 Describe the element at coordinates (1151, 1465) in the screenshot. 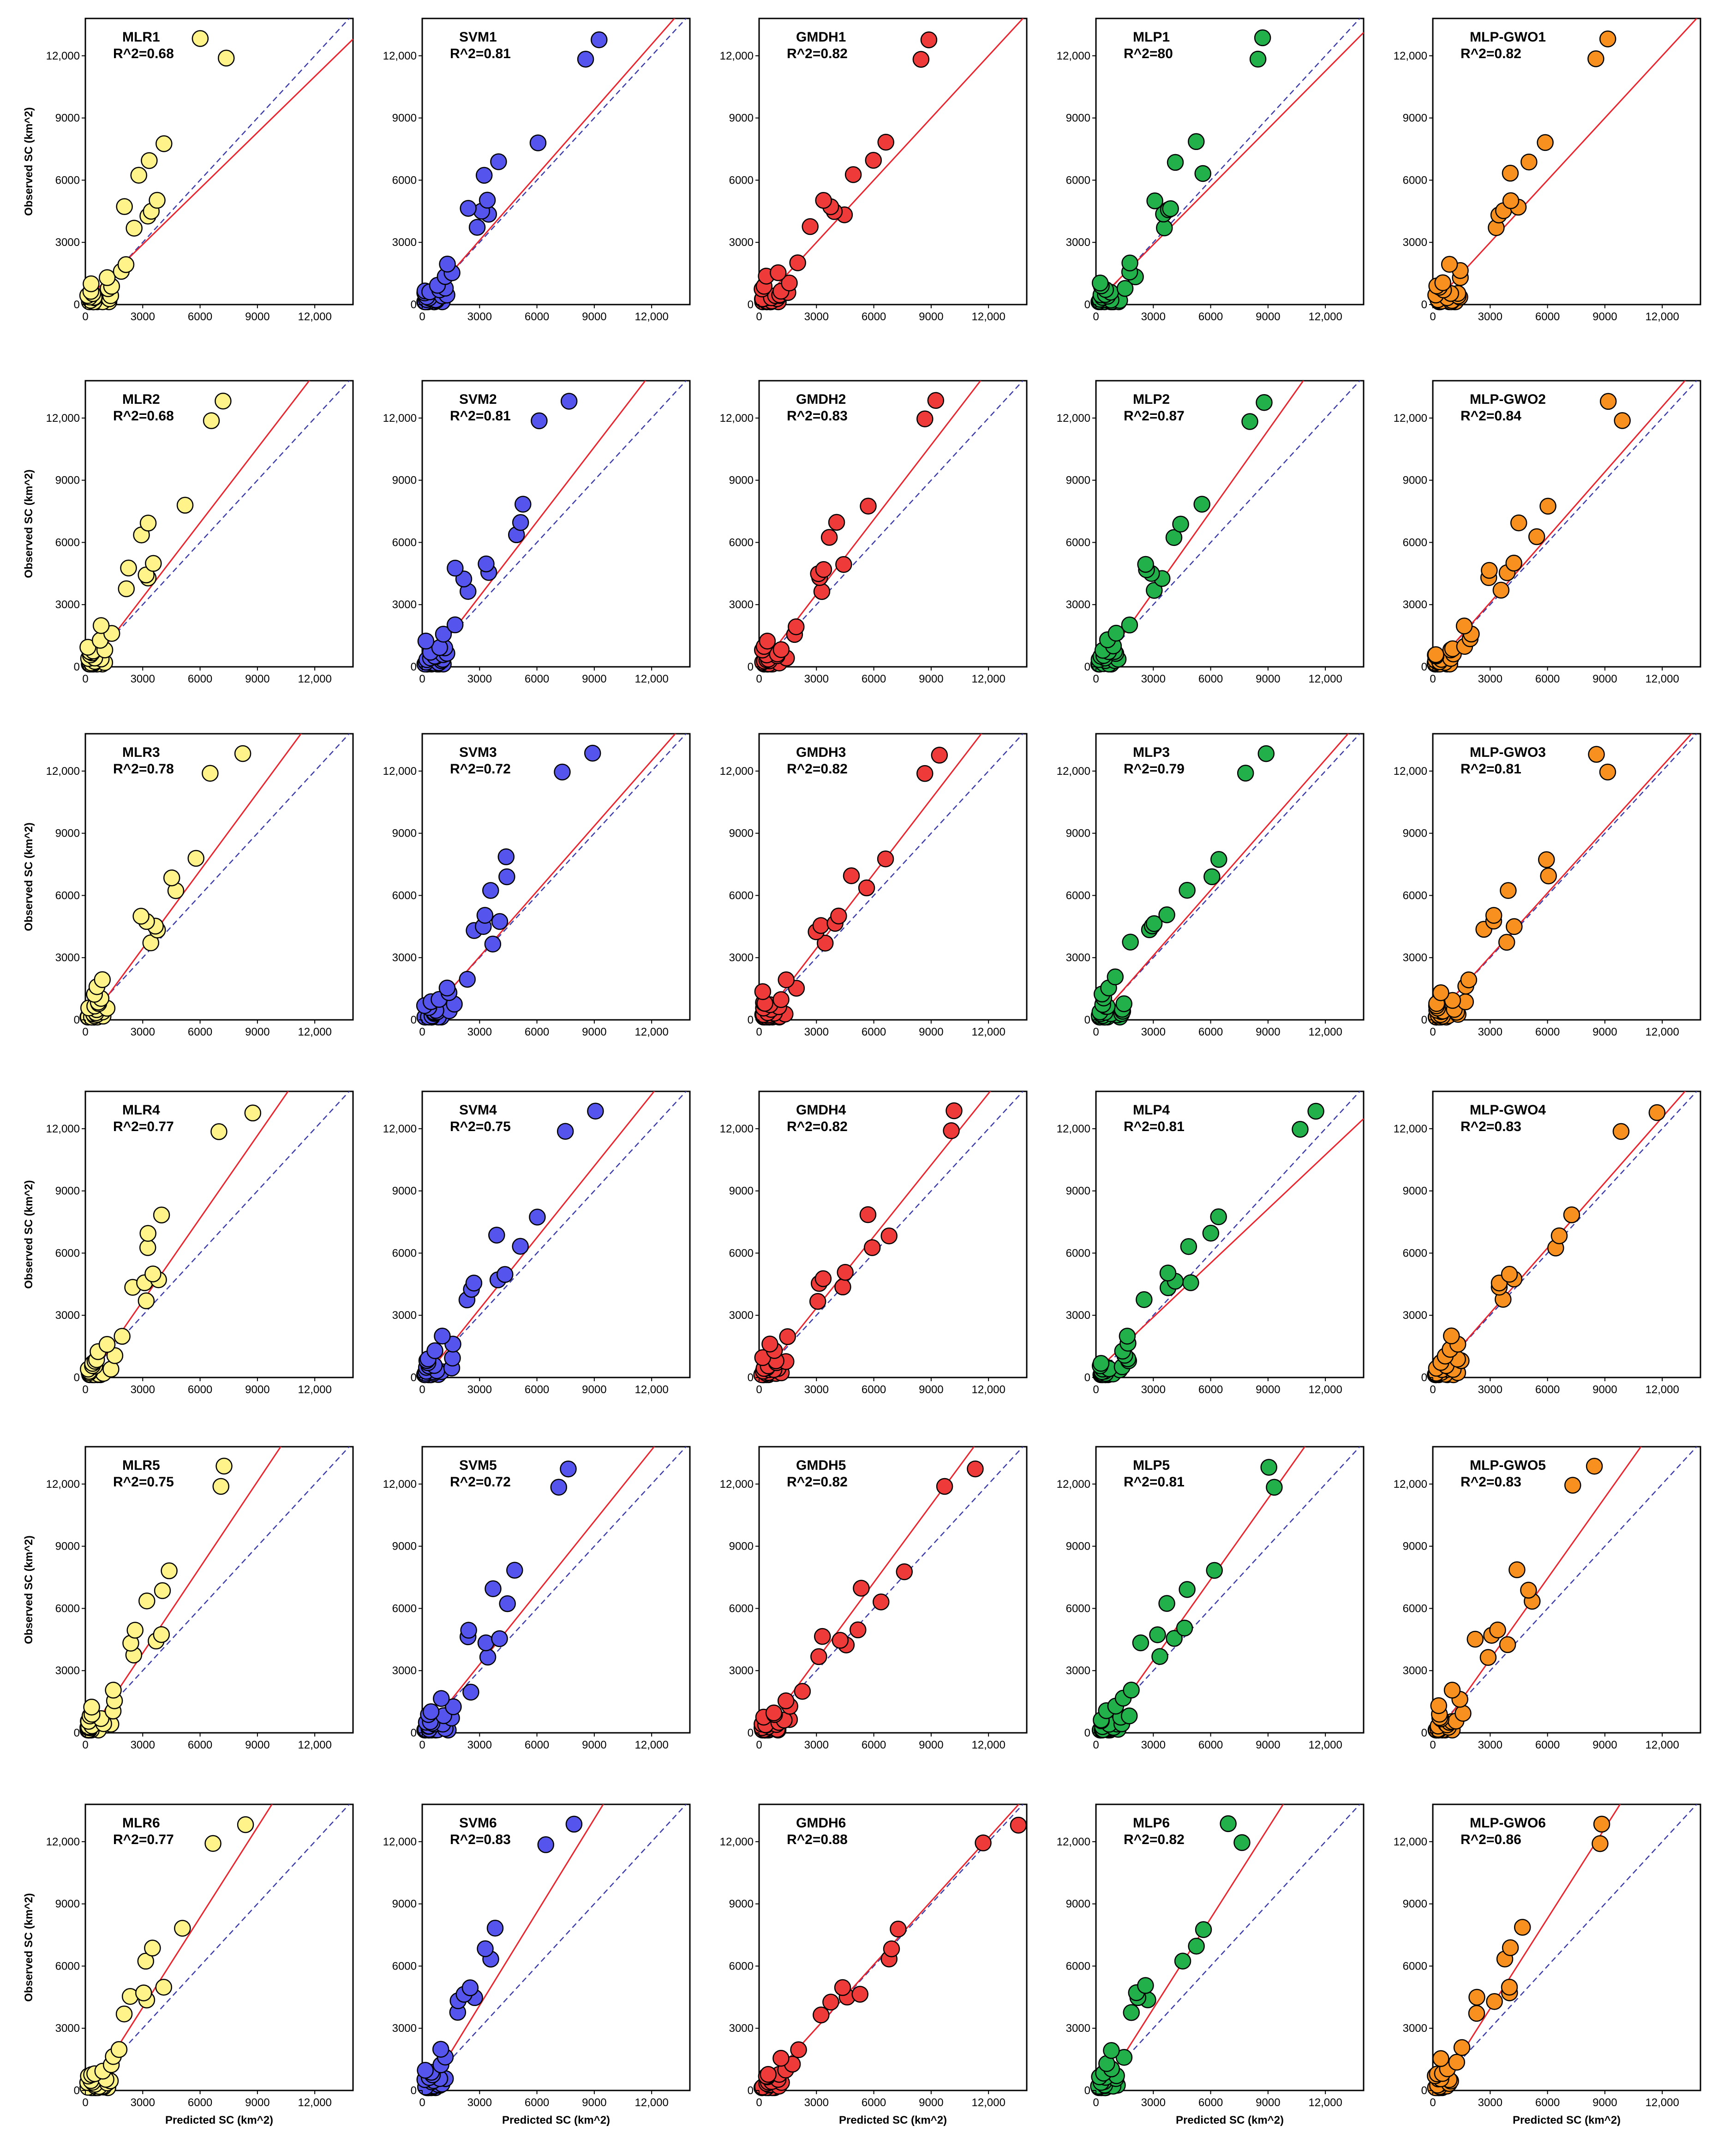

I see `panel-title: MLP5` at that location.